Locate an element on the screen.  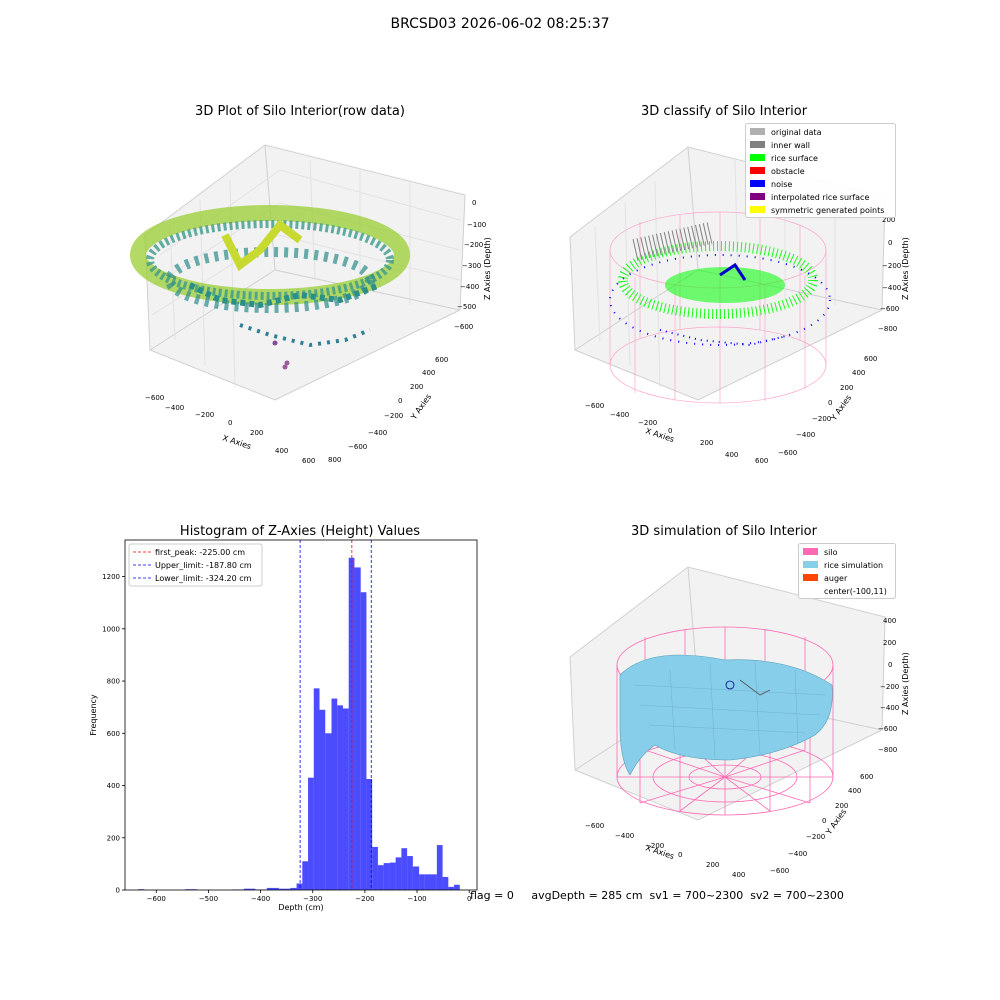
histogram-title: Histogram of Z-Axies (Height) Values is located at coordinates (300, 531).